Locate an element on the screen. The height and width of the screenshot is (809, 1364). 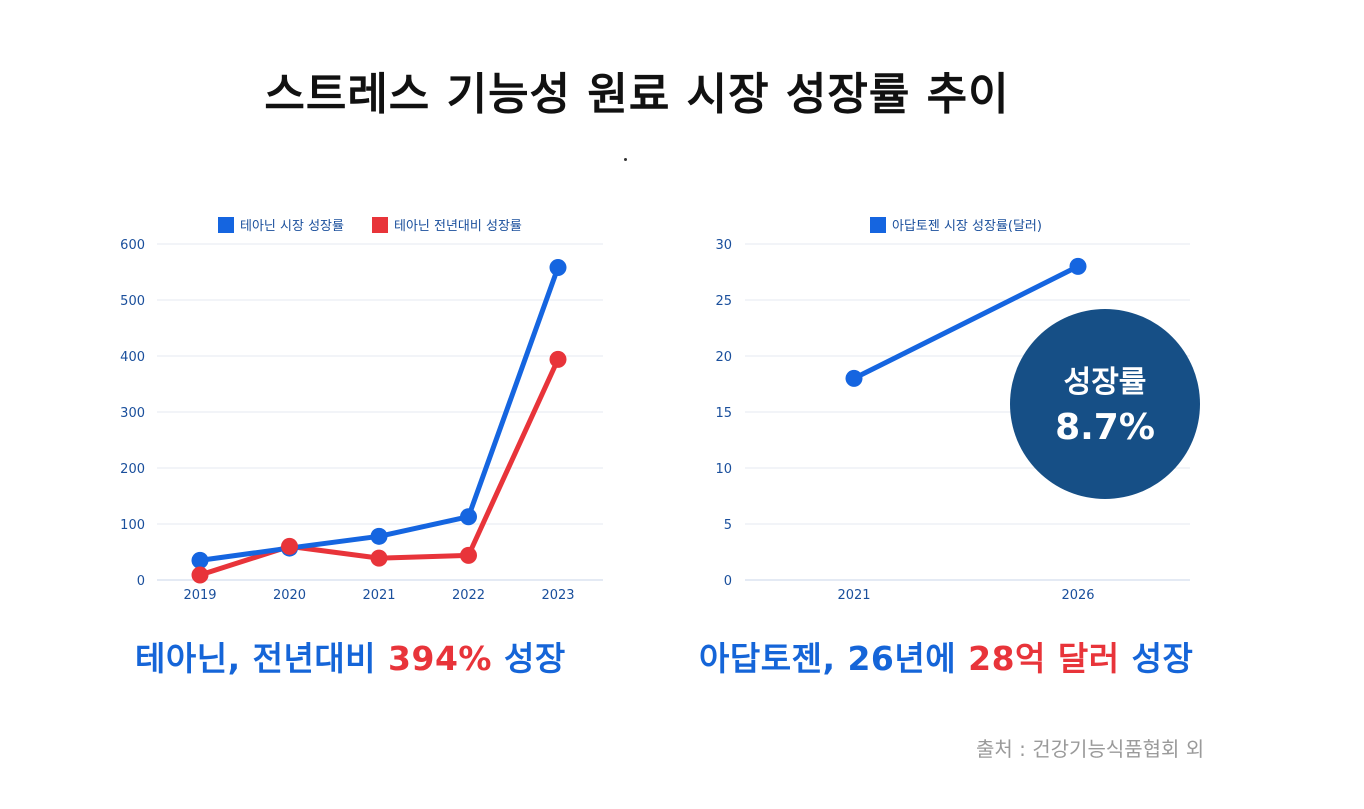
caption-left-text: 테아닌, 전년대비 is located at coordinates (262, 658).